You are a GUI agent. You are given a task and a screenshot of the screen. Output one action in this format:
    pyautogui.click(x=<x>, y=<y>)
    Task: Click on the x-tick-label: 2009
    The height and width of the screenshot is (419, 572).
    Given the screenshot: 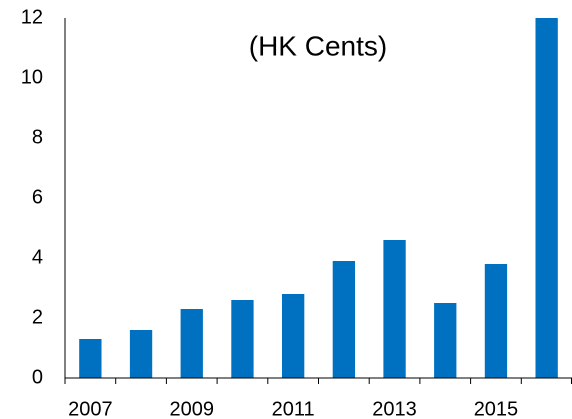 What is the action you would take?
    pyautogui.click(x=192, y=408)
    